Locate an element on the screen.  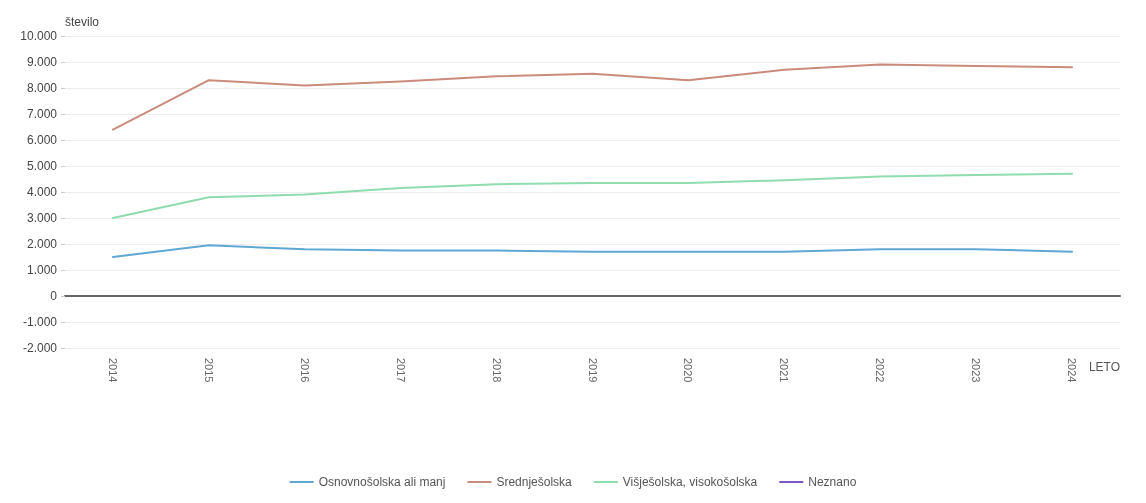
x-tick-label: 2017 is located at coordinates (400, 370).